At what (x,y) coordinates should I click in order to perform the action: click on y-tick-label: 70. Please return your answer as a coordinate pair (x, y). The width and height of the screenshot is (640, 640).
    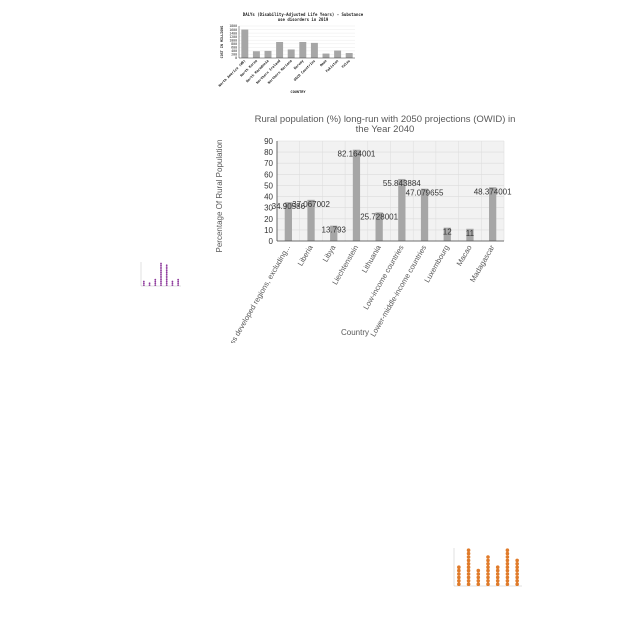
    Looking at the image, I should click on (268, 163).